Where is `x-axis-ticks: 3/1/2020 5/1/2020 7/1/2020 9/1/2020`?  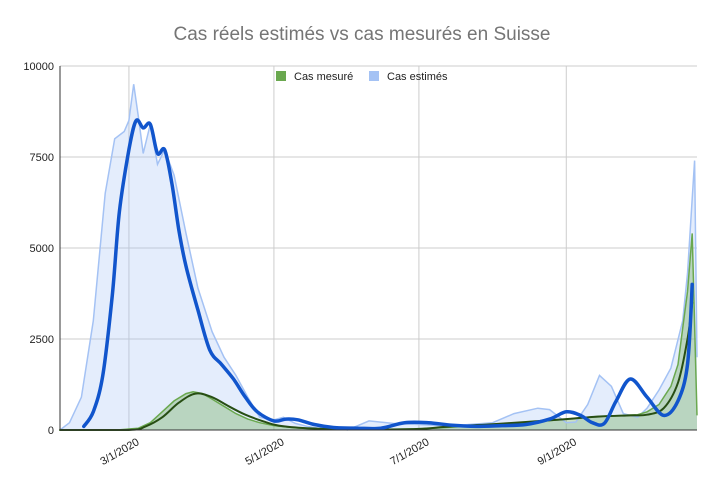 x-axis-ticks: 3/1/2020 5/1/2020 7/1/2020 9/1/2020 is located at coordinates (338, 452).